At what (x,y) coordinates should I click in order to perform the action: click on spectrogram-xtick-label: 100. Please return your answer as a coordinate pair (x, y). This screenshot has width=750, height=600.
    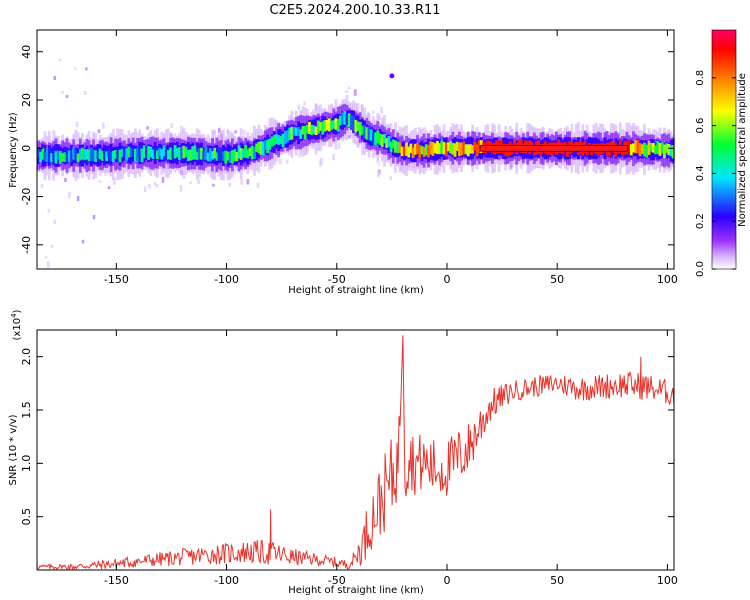
    Looking at the image, I should click on (667, 279).